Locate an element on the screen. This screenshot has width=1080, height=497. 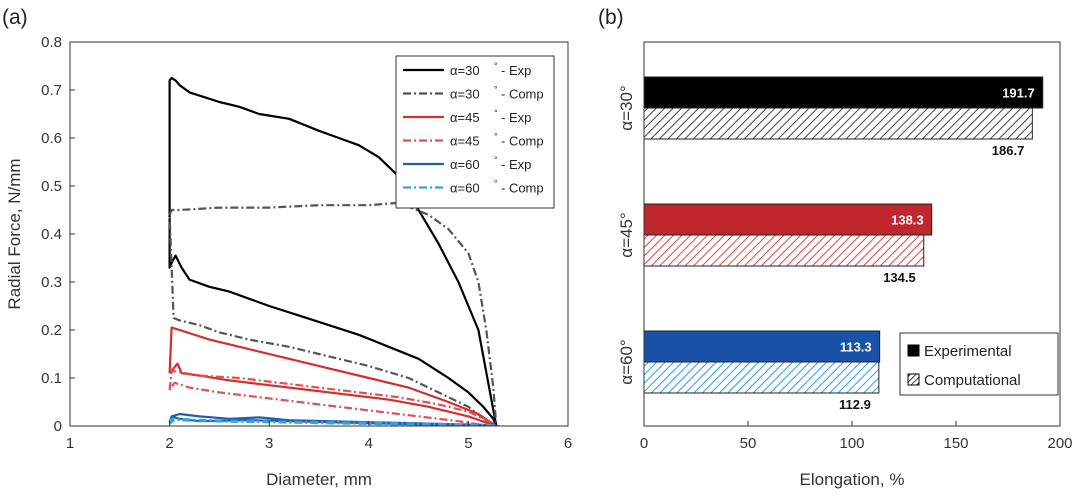
legend-label-3: - Comp is located at coordinates (522, 141).